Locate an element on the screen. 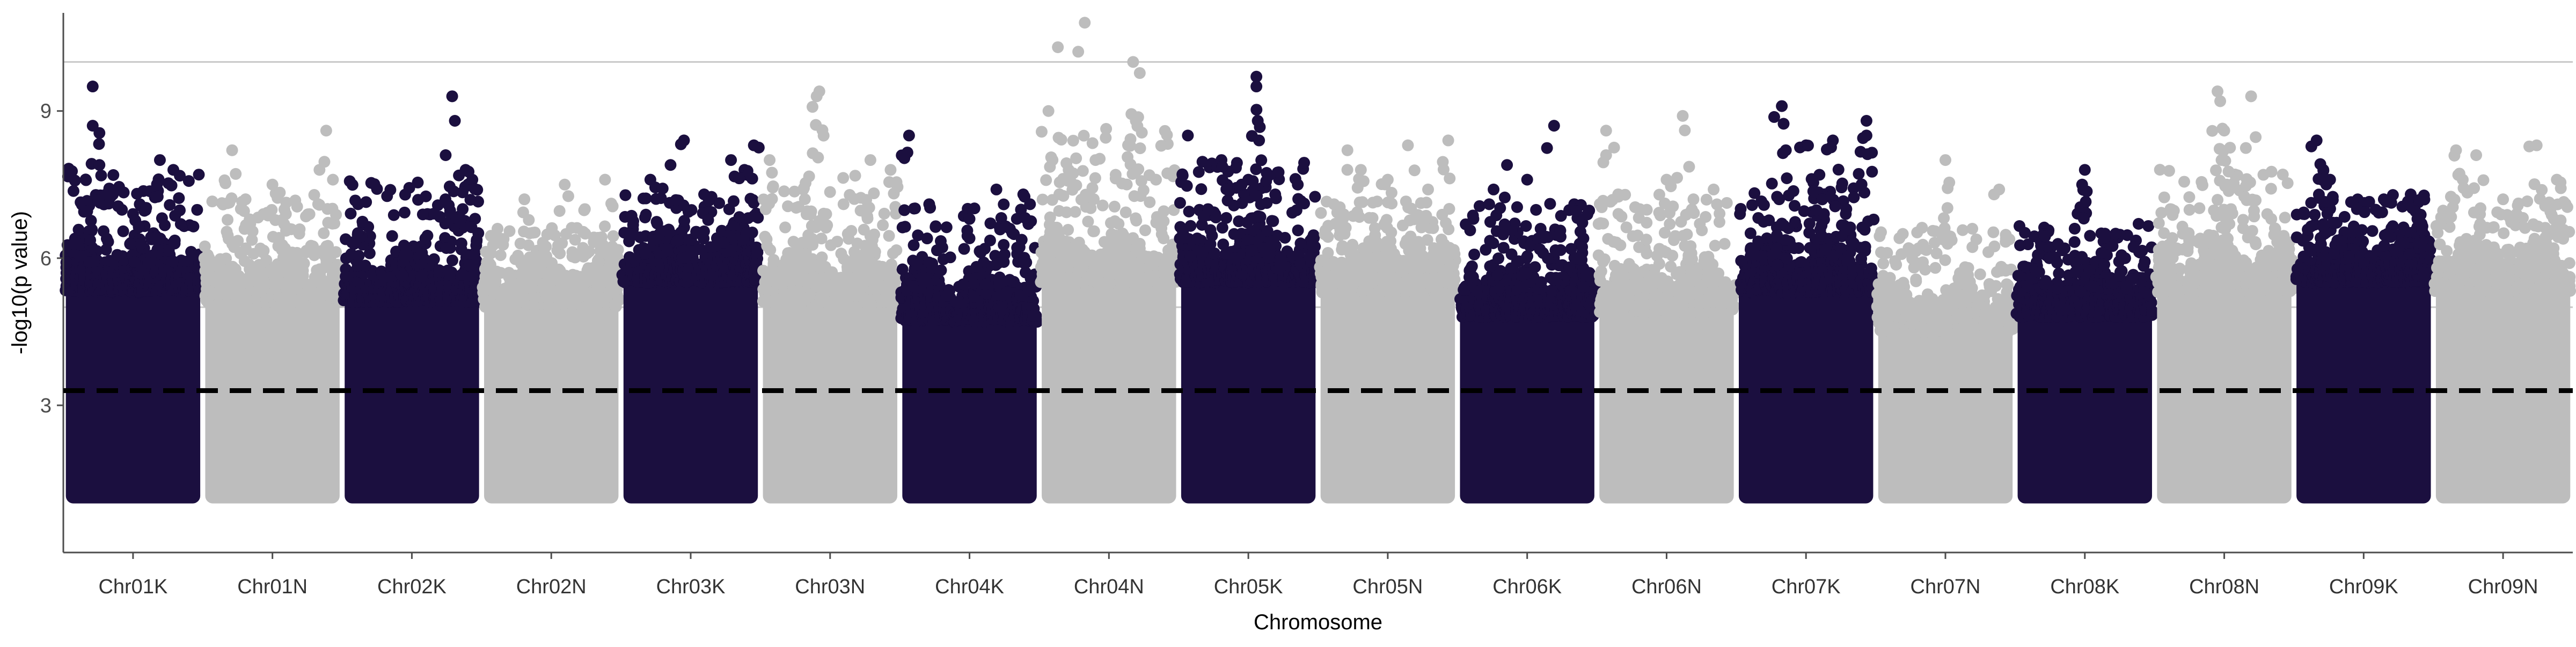 This screenshot has width=2576, height=647. chromosome-Chr01K is located at coordinates (133, 292).